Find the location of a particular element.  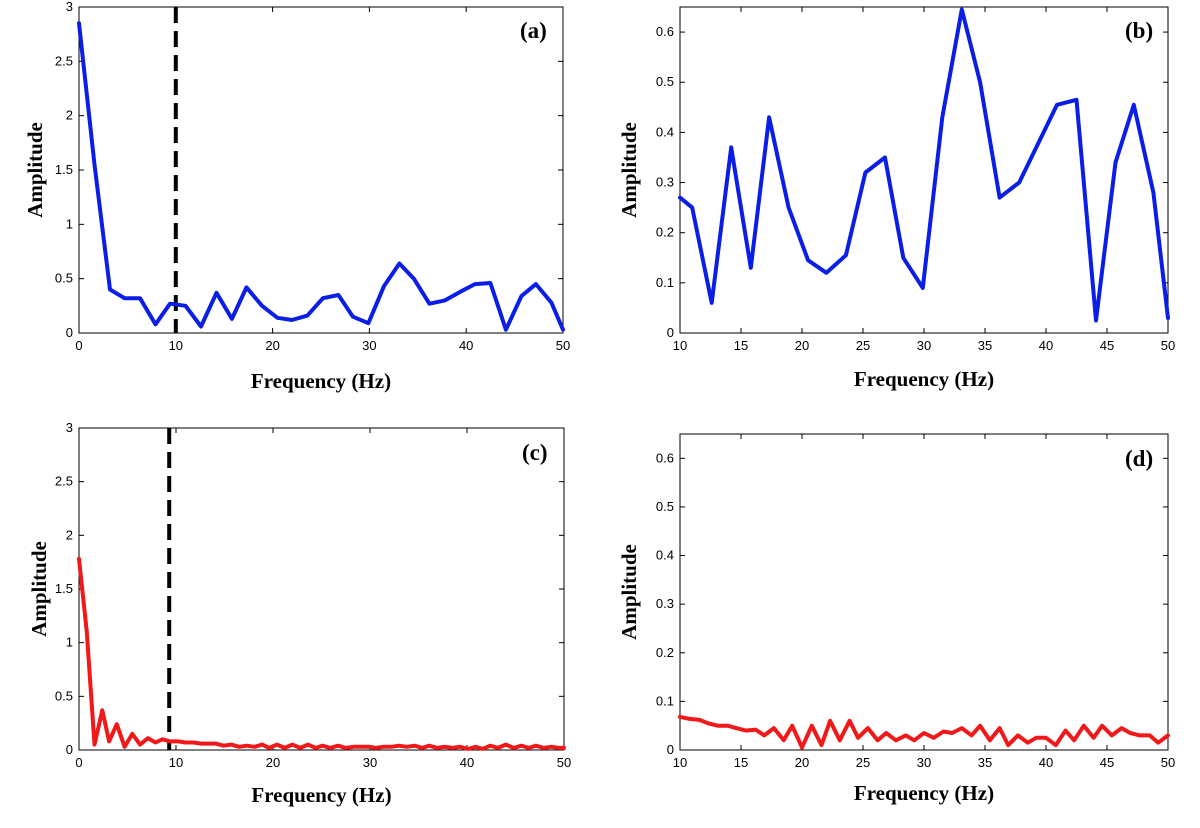

panel-label: (d) is located at coordinates (1139, 458).